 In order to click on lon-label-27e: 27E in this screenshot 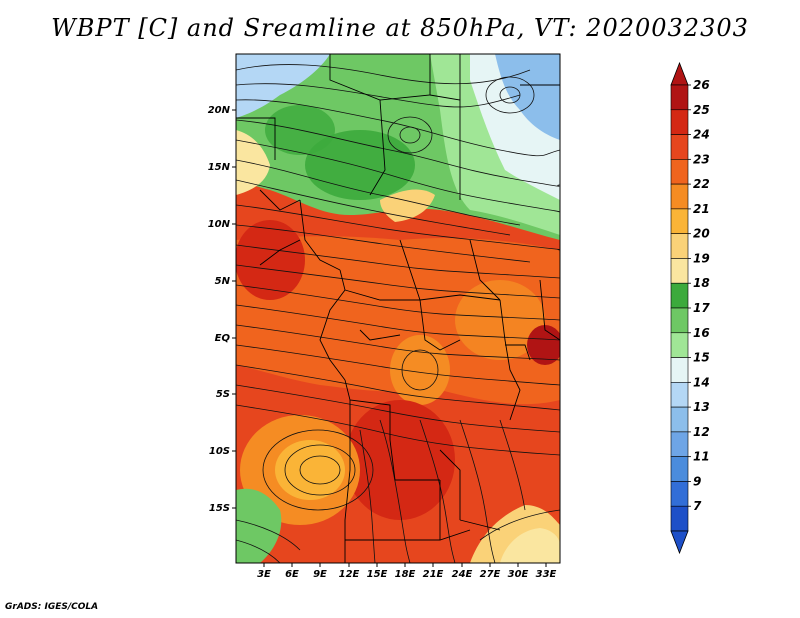, I will do `click(490, 574)`.